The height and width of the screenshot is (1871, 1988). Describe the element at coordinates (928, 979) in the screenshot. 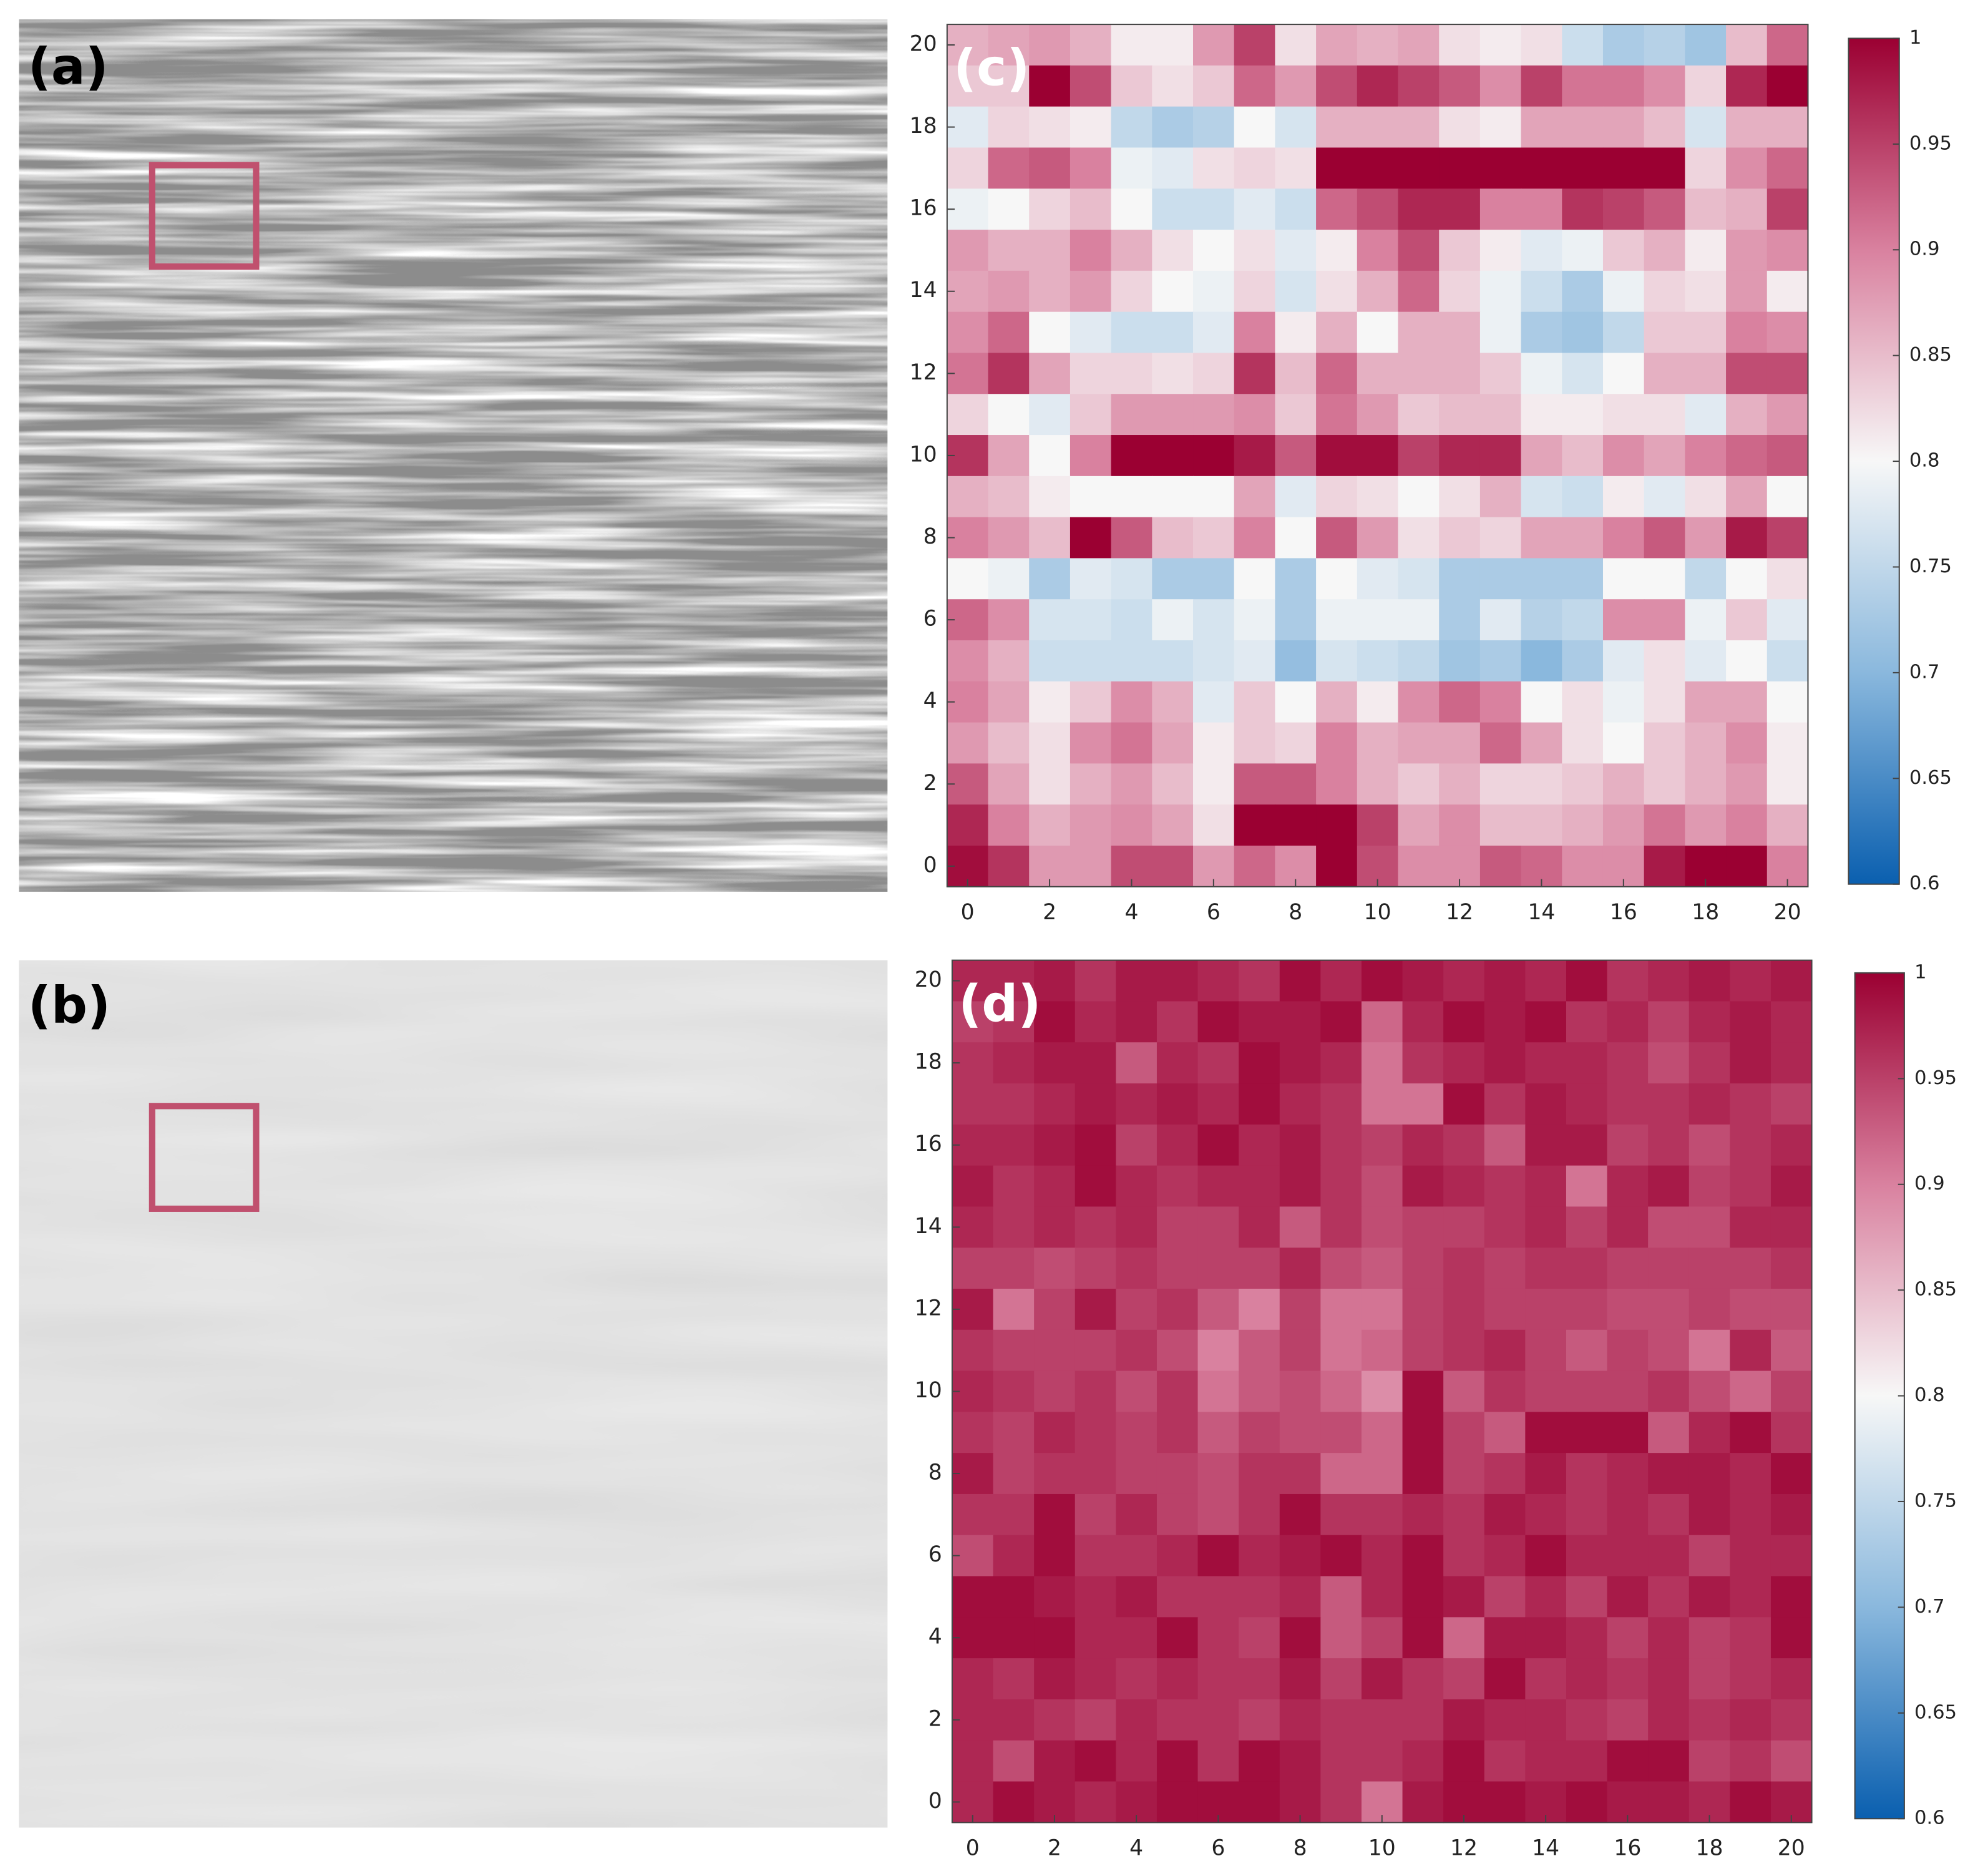

I see `y-tick-label: 20` at that location.